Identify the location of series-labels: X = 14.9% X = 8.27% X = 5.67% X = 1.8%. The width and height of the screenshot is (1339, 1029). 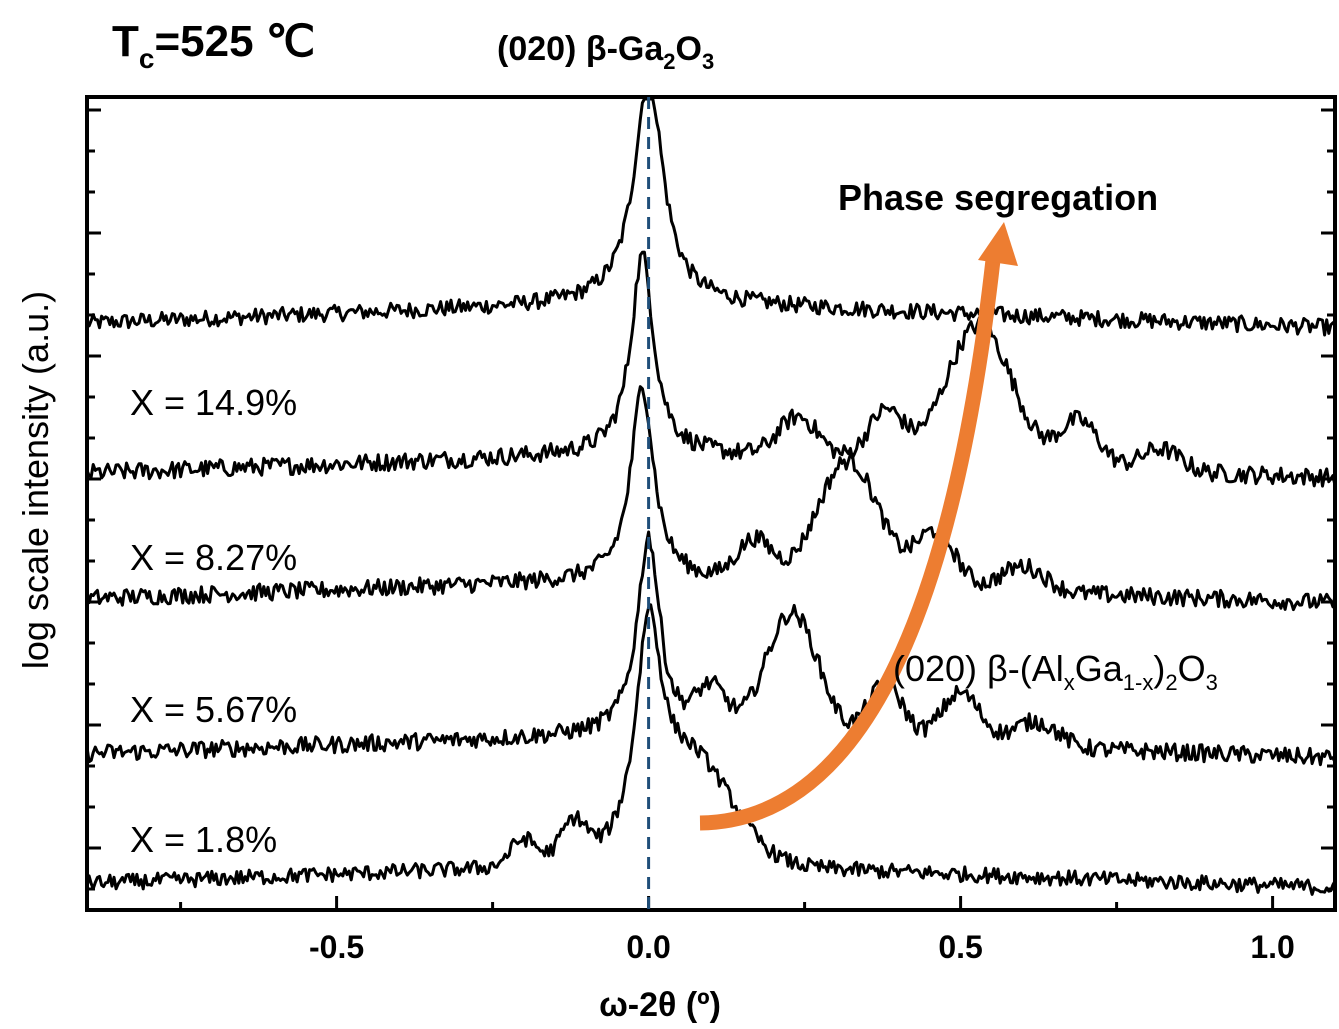
(213, 621).